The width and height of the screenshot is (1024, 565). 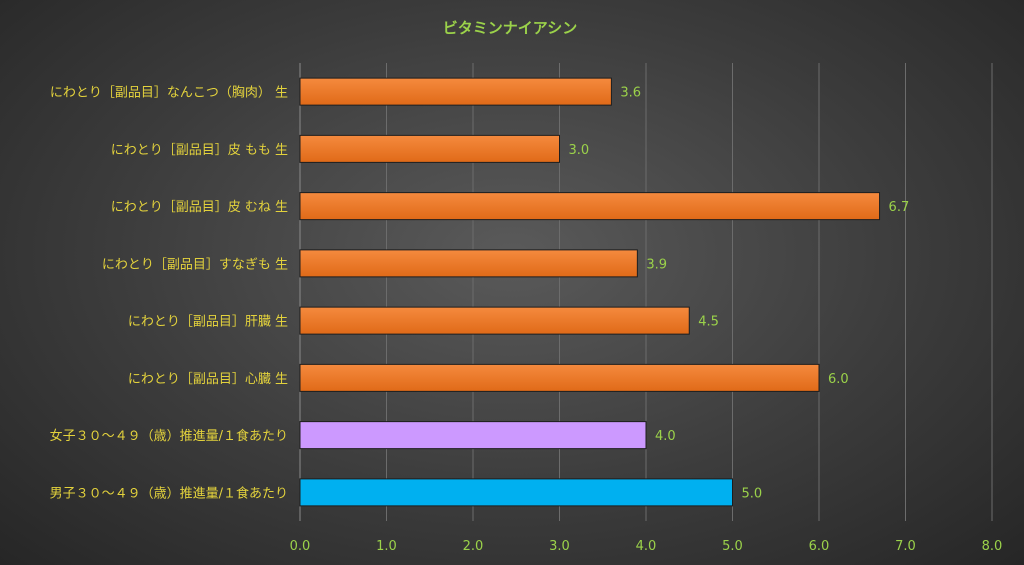 What do you see at coordinates (665, 436) in the screenshot?
I see `data-label: 4.0` at bounding box center [665, 436].